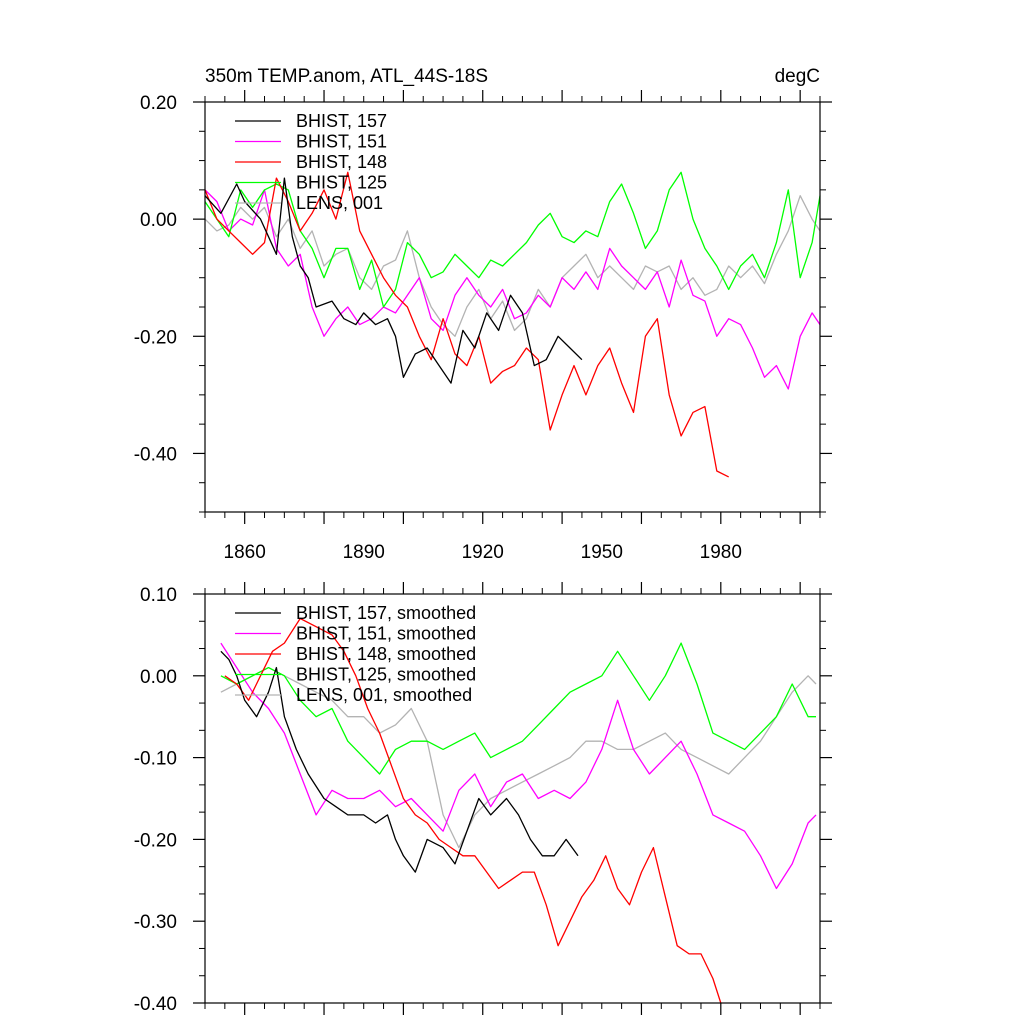 Image resolution: width=1024 pixels, height=1024 pixels. Describe the element at coordinates (339, 203) in the screenshot. I see `legend-label: LENS, 001` at that location.